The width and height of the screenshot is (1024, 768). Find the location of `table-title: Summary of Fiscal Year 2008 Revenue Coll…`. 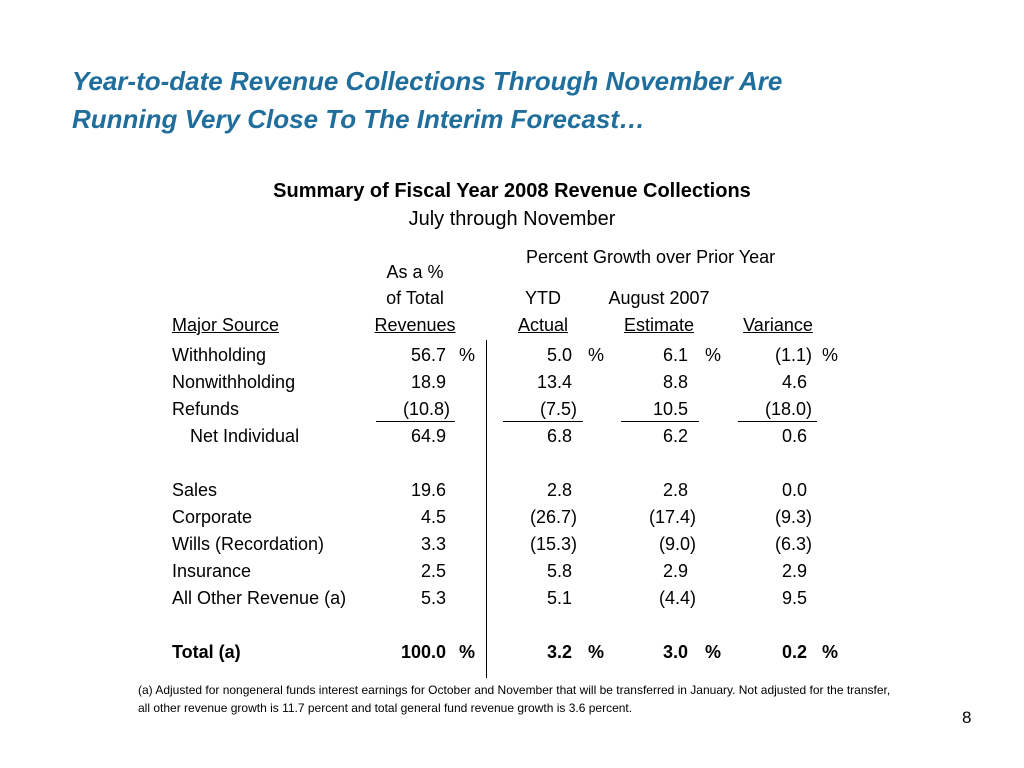

table-title: Summary of Fiscal Year 2008 Revenue Coll… is located at coordinates (512, 191).